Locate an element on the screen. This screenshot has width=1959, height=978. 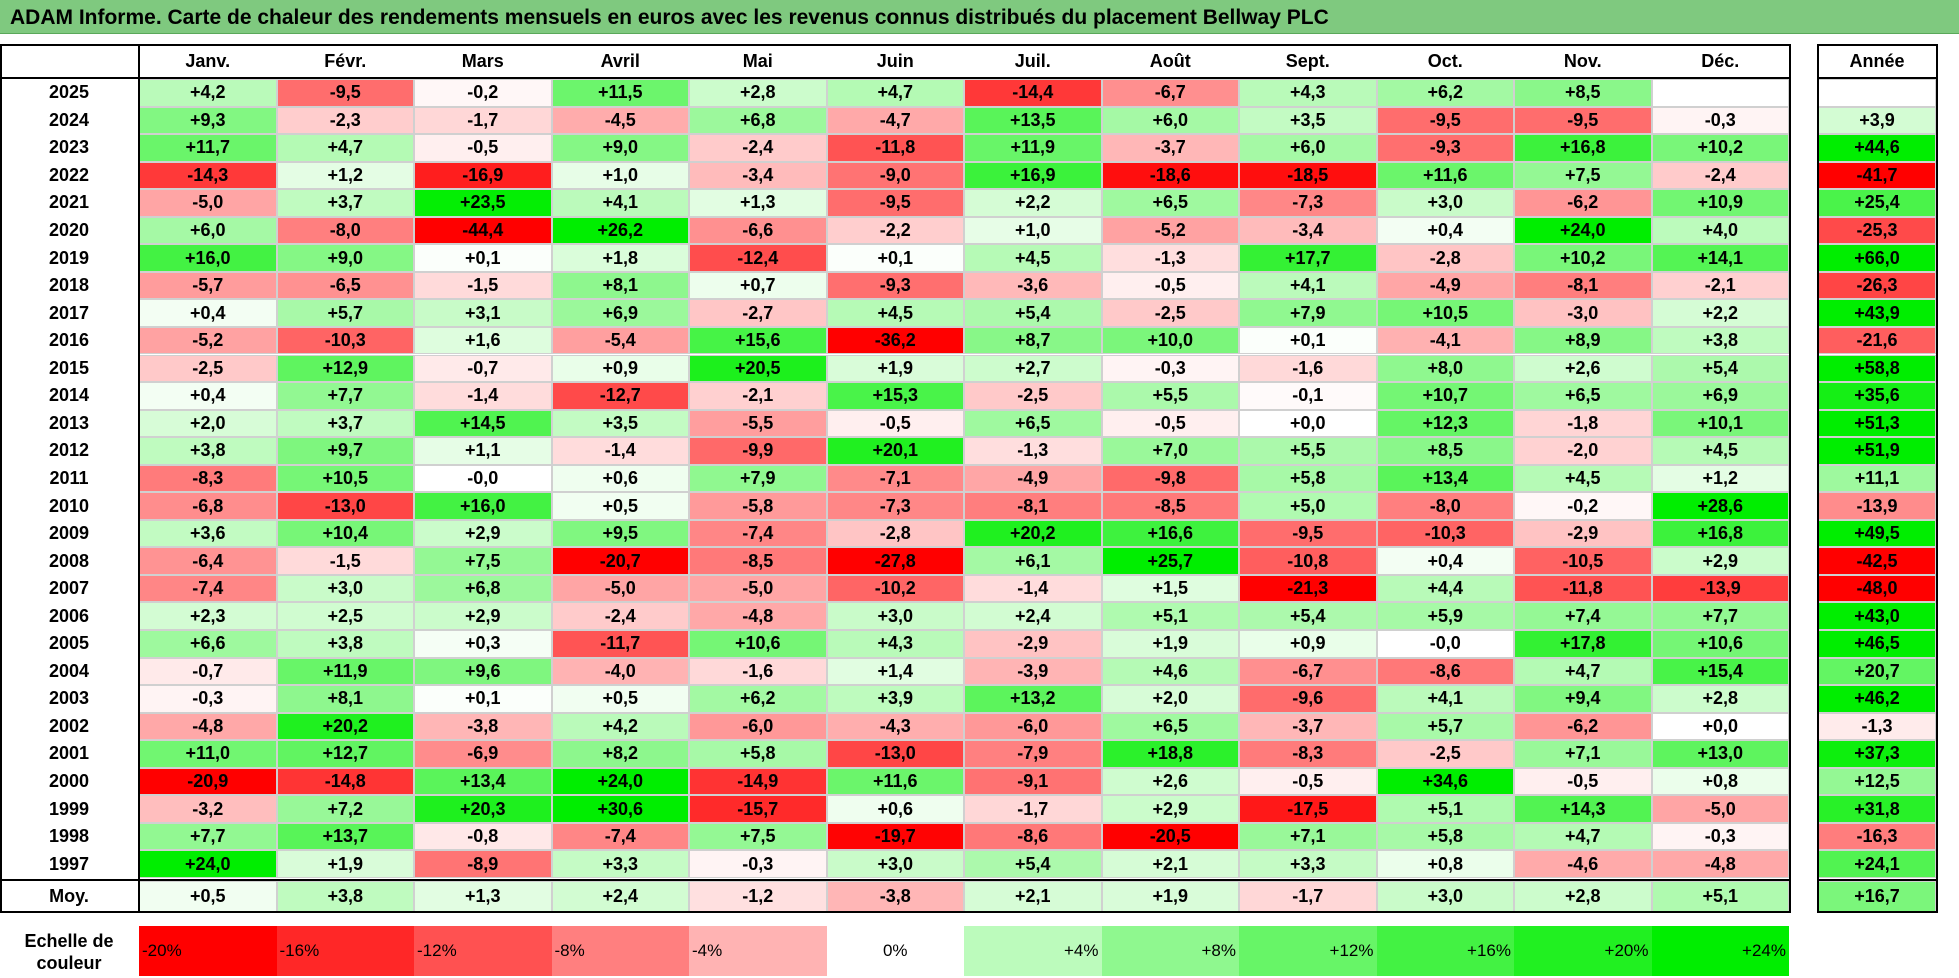
heatmap-cell: -6,5 is located at coordinates (345, 285).